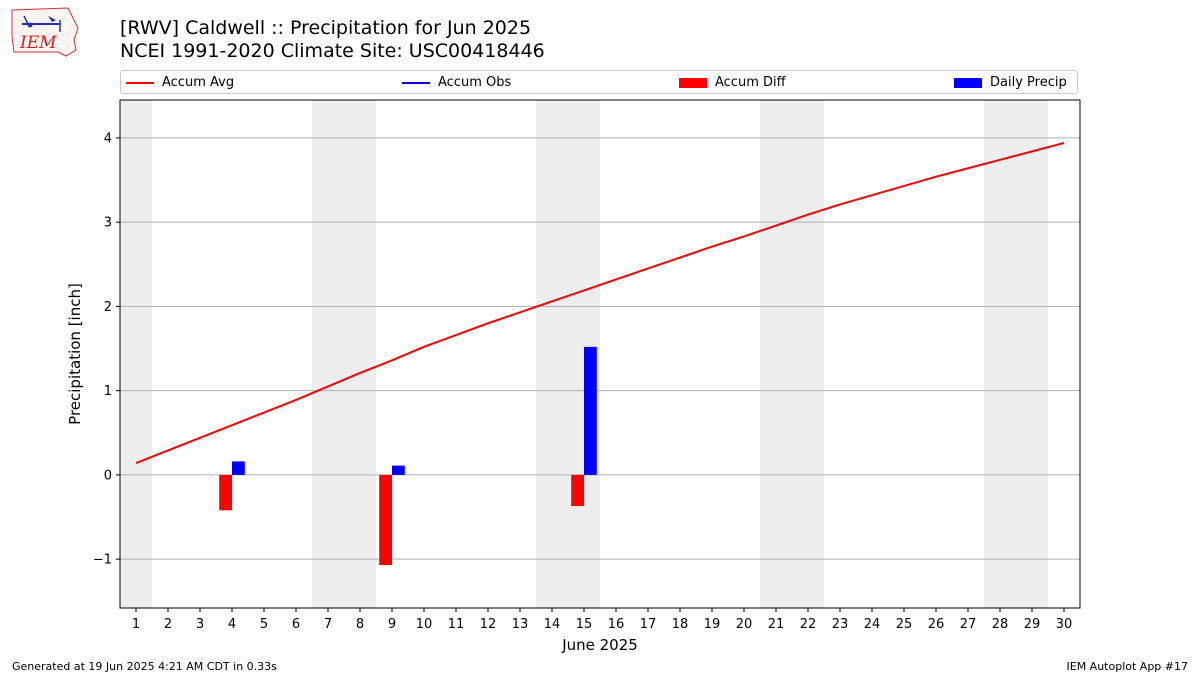 The width and height of the screenshot is (1200, 675). I want to click on y-tick-label: −1, so click(102, 560).